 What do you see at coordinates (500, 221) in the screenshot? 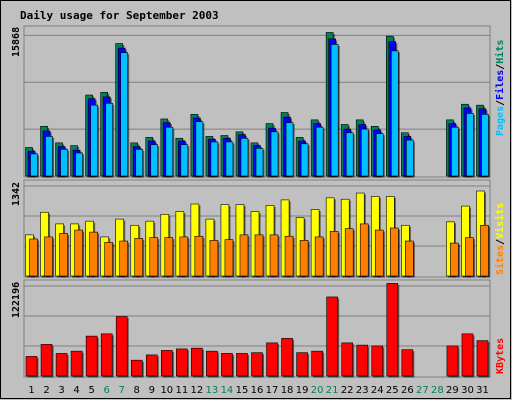
I see `legend-visits: Visits` at bounding box center [500, 221].